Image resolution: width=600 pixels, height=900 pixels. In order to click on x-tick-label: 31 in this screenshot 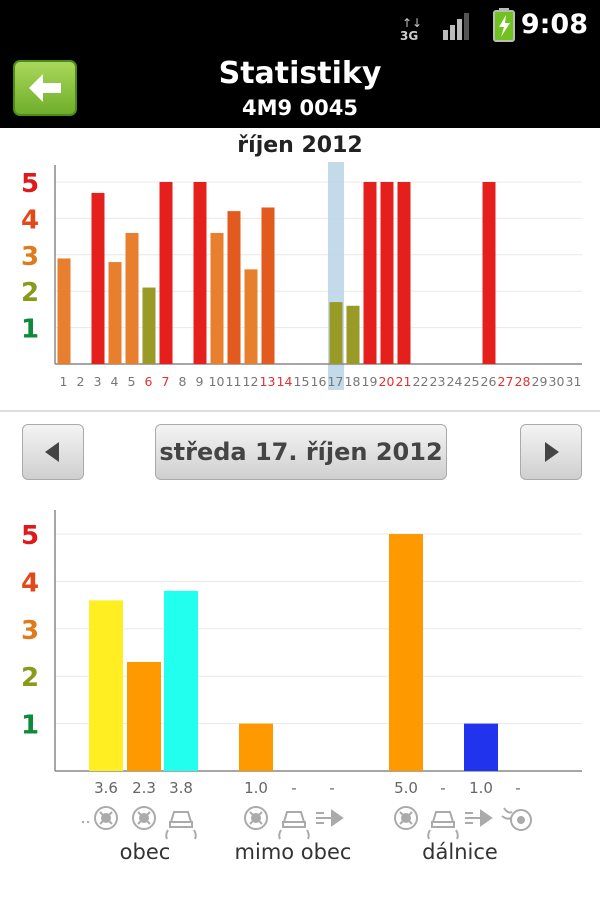, I will do `click(574, 381)`.